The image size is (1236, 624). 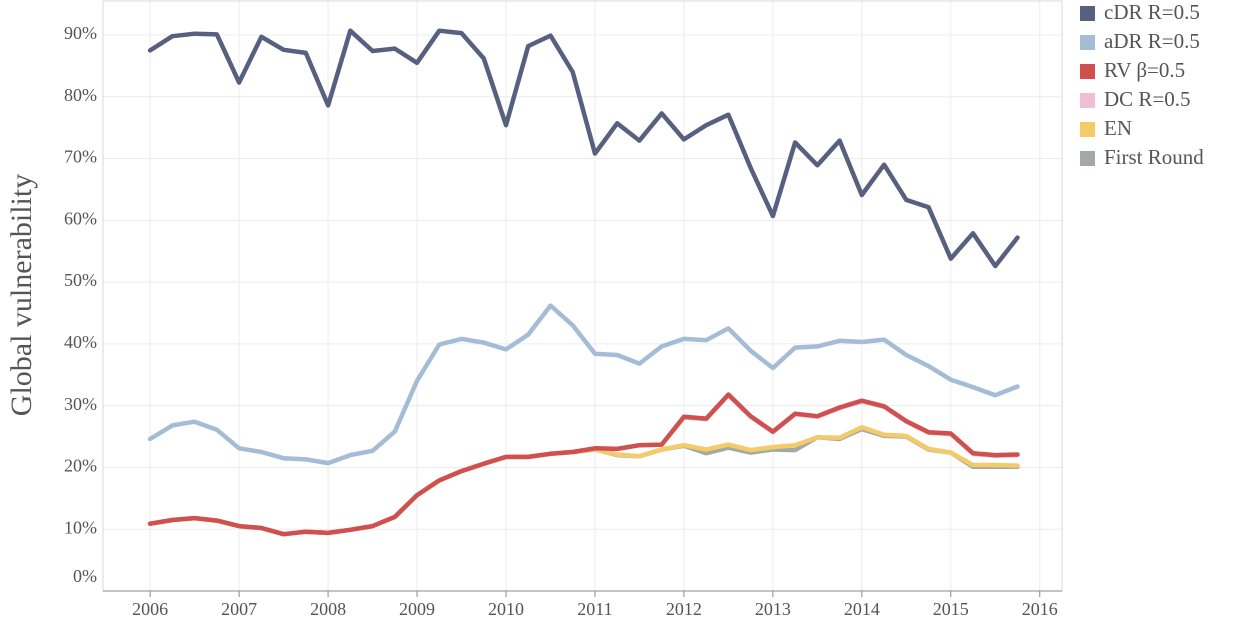 What do you see at coordinates (239, 609) in the screenshot?
I see `x-tick-label: 2007` at bounding box center [239, 609].